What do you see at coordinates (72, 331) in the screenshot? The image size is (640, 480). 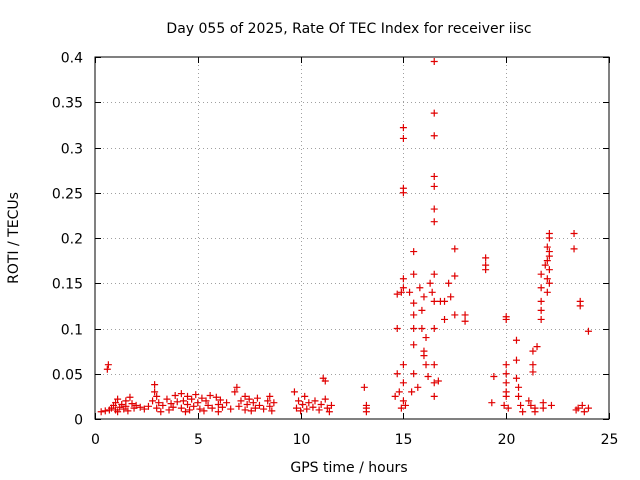 I see `y-tick-label: 0.1` at bounding box center [72, 331].